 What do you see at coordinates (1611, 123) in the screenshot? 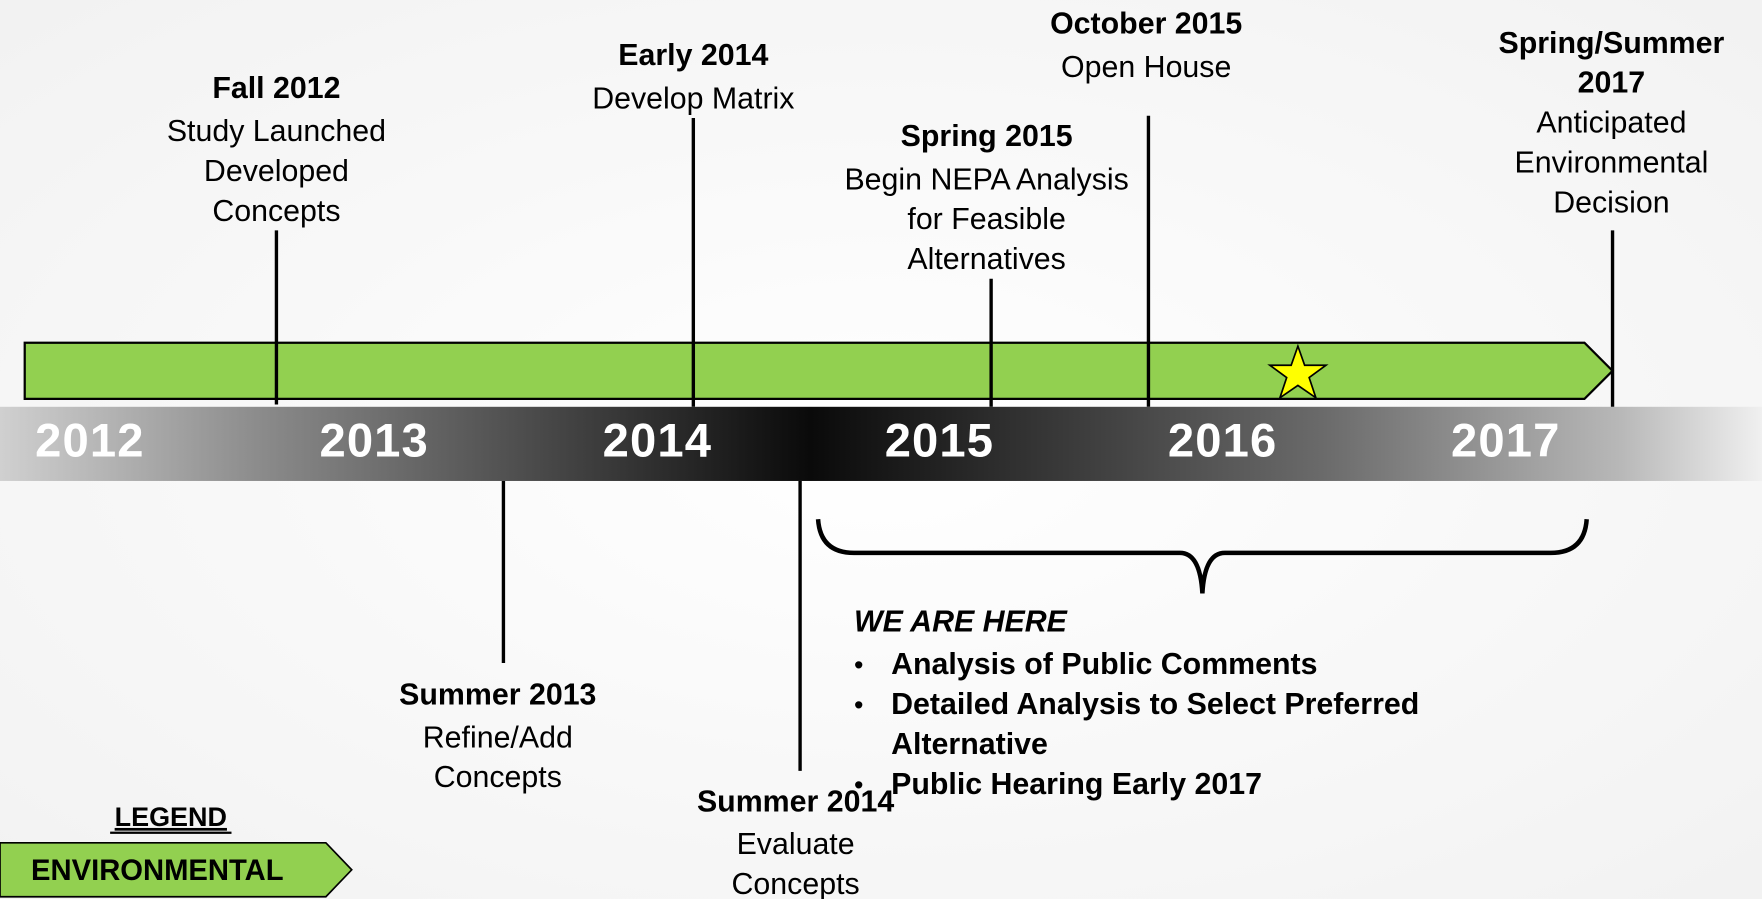
I see `milestone-text: Anticipated` at bounding box center [1611, 123].